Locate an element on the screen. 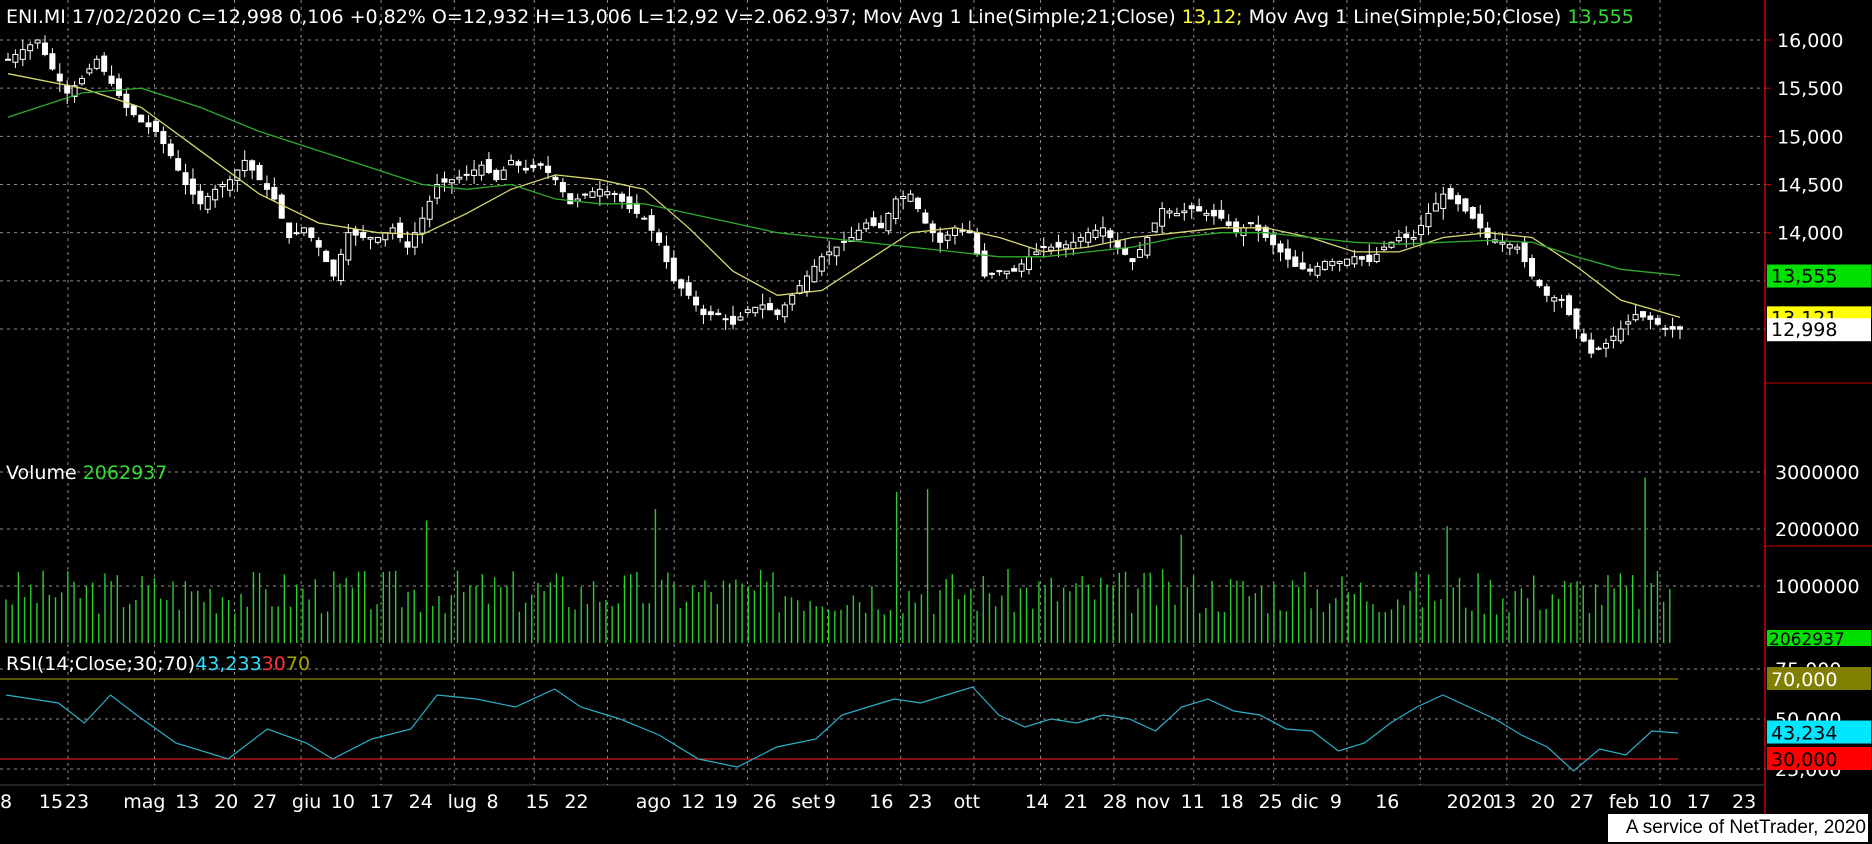  x-tick-label: lug is located at coordinates (462, 802).